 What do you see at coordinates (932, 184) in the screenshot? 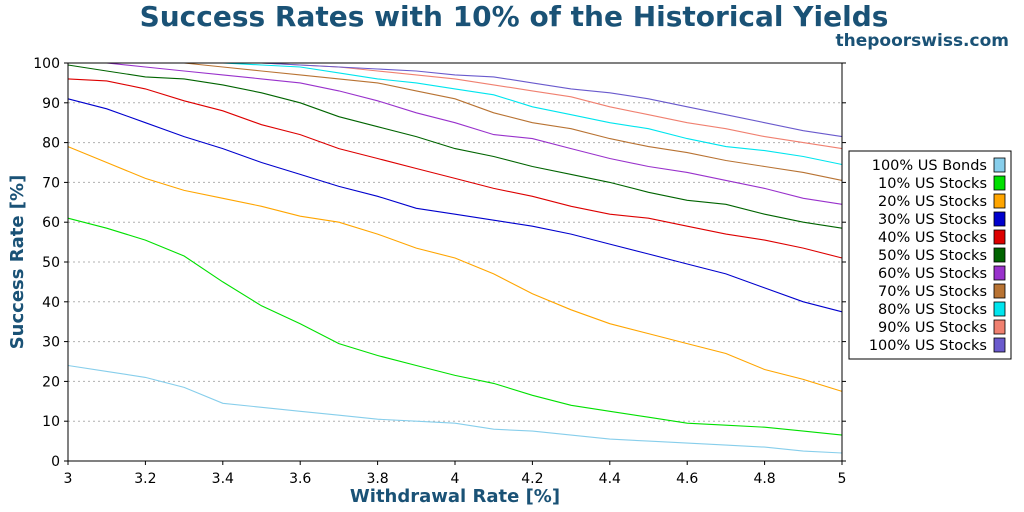
I see `legend-label: 10% US Stocks` at bounding box center [932, 184].